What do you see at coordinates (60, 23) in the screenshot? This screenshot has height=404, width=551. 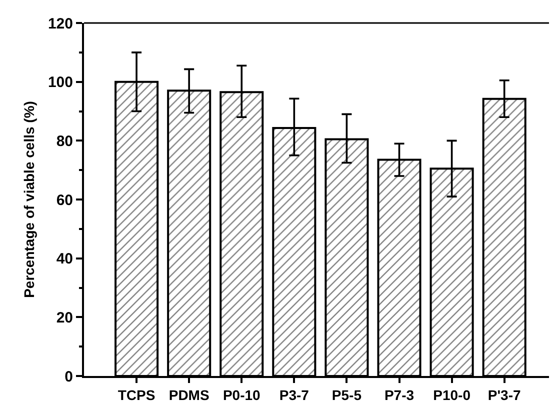 I see `y-tick-label: 120` at bounding box center [60, 23].